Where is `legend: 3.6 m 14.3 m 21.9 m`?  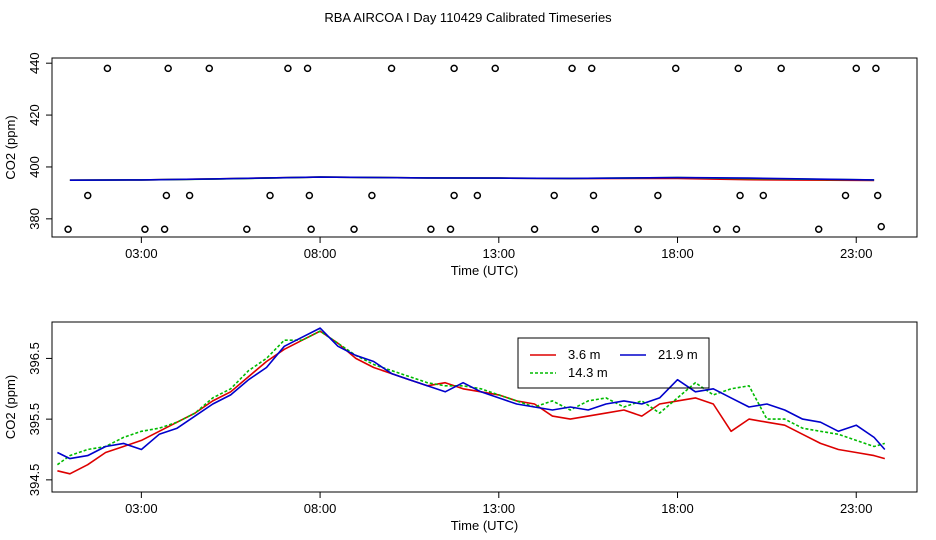 legend: 3.6 m 14.3 m 21.9 m is located at coordinates (613, 363).